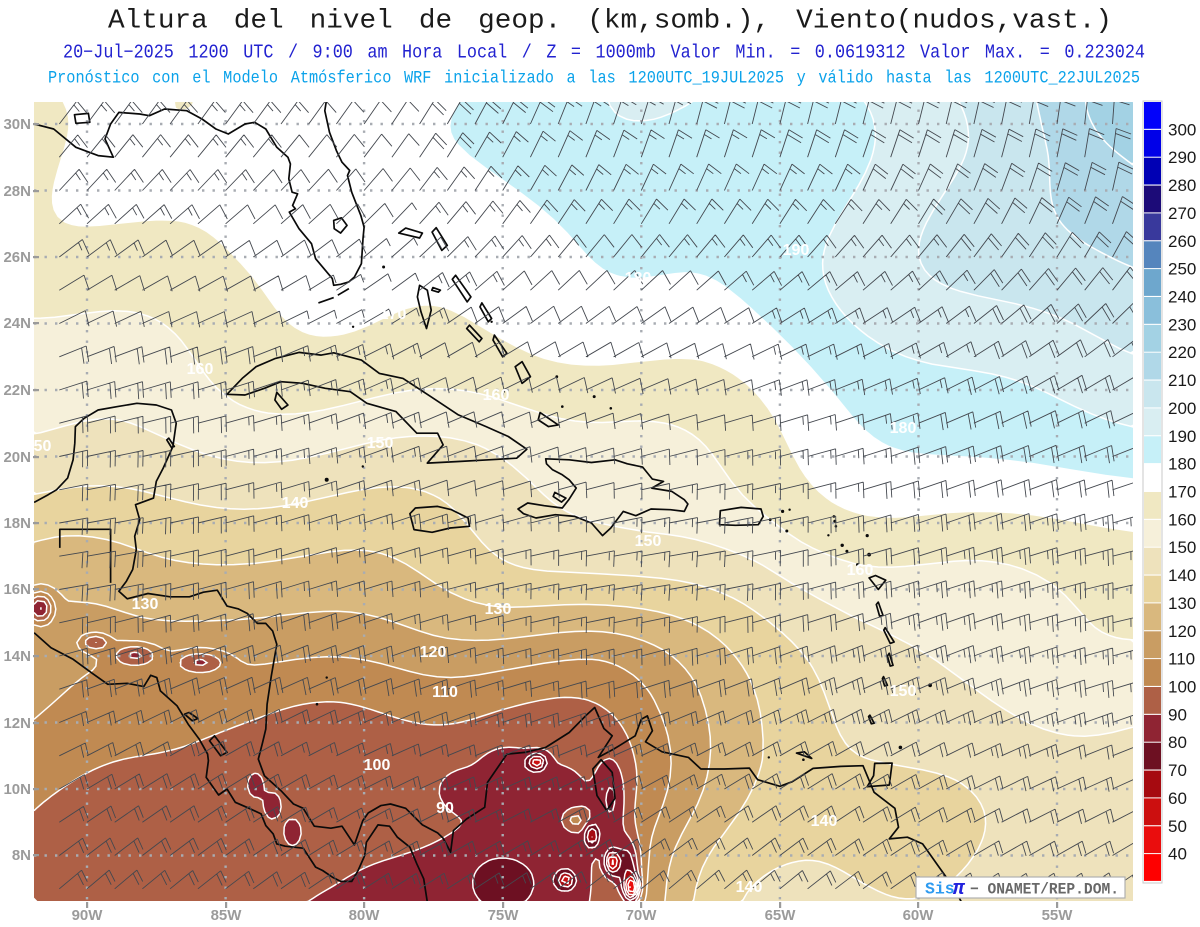  What do you see at coordinates (1182, 408) in the screenshot?
I see `svg-text: 200` at bounding box center [1182, 408].